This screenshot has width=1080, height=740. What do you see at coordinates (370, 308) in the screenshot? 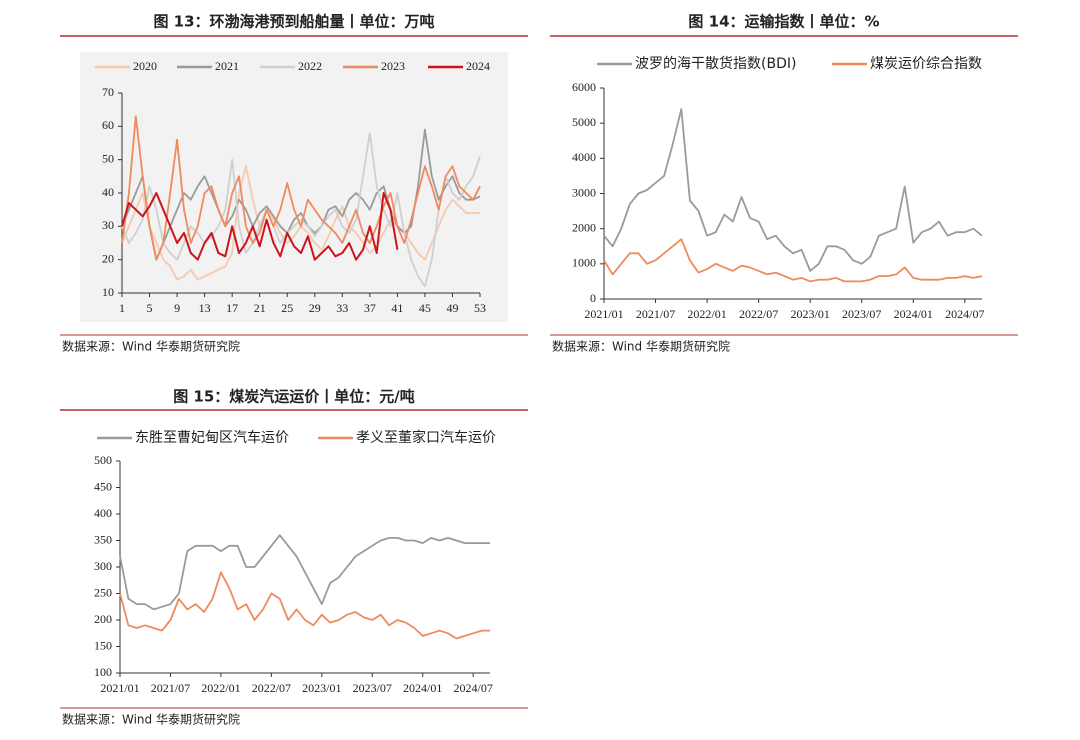
I see `x-tick-label: 37` at bounding box center [370, 308].